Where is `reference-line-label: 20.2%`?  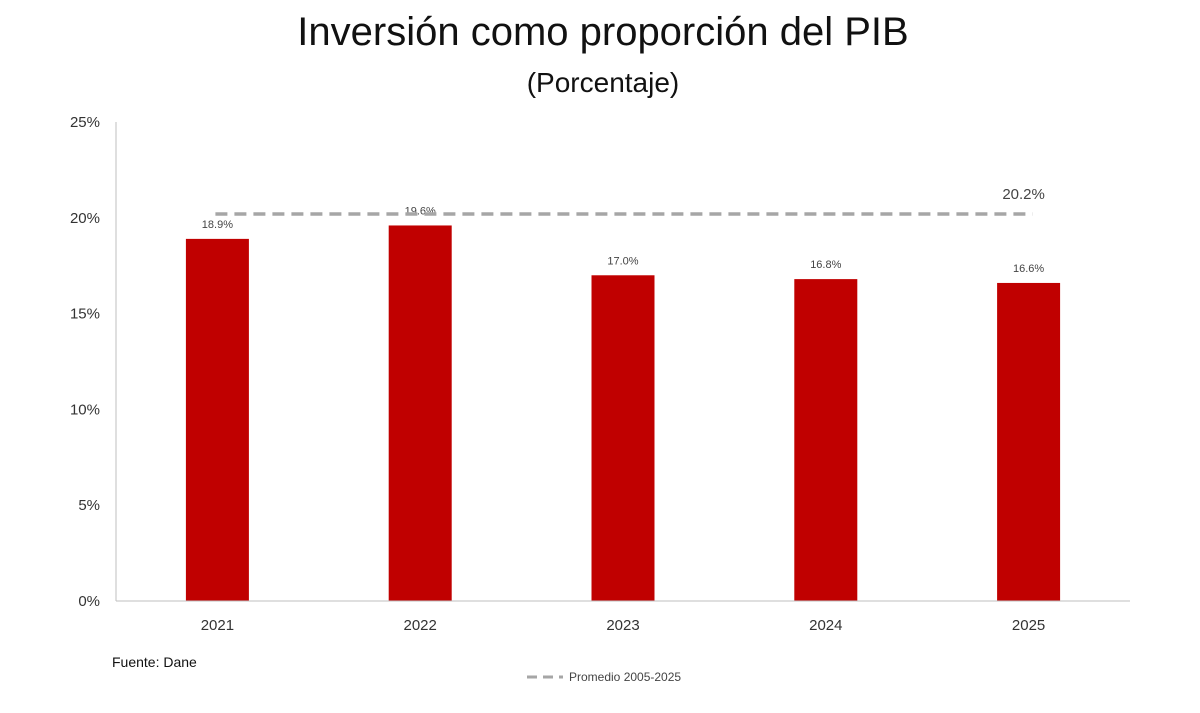
reference-line-label: 20.2% is located at coordinates (1023, 194).